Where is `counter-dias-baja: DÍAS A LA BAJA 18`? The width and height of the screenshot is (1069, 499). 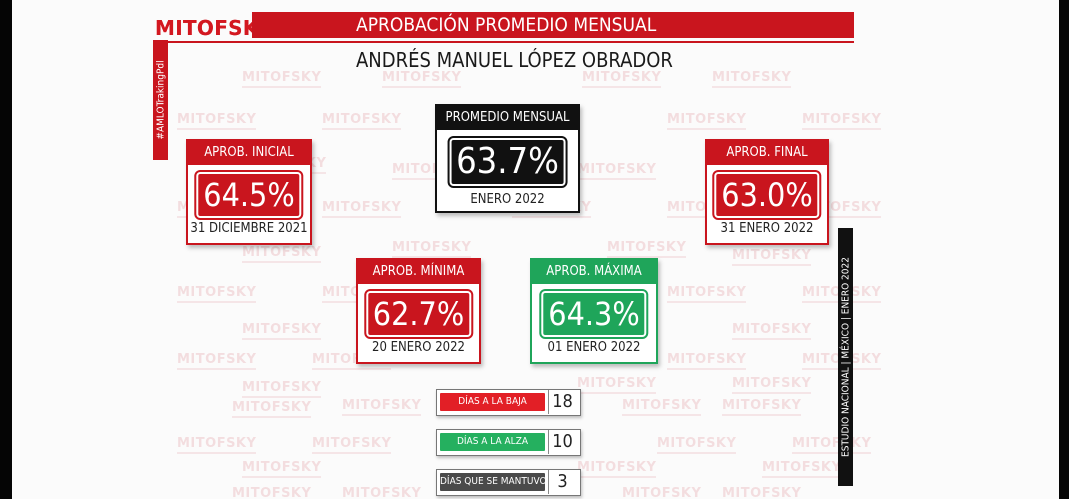 counter-dias-baja: DÍAS A LA BAJA 18 is located at coordinates (508, 402).